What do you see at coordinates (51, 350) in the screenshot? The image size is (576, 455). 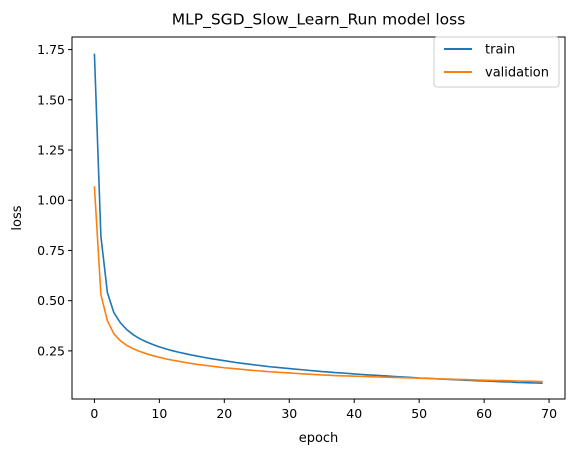 I see `y-tick-label: 0.25` at bounding box center [51, 350].